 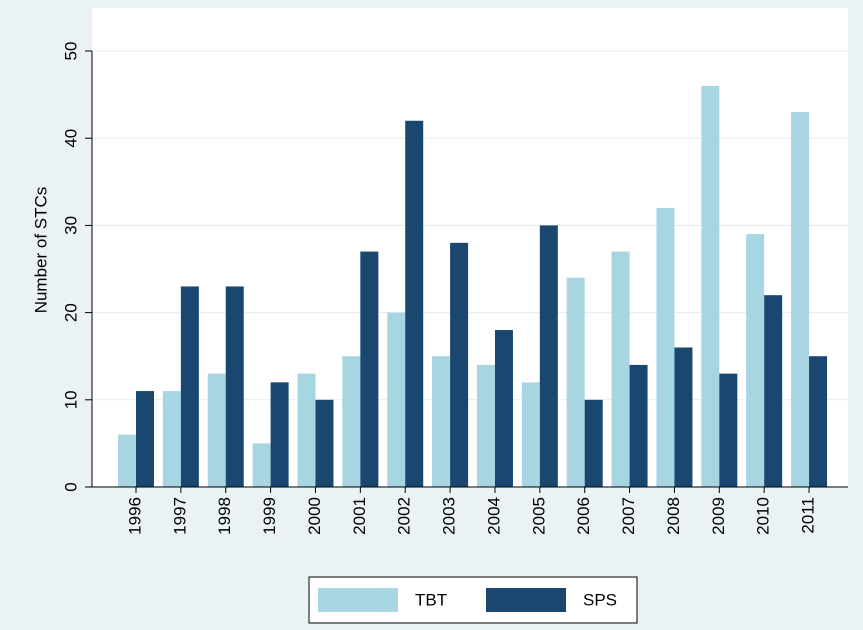 What do you see at coordinates (70, 225) in the screenshot?
I see `y-tick-label: 30` at bounding box center [70, 225].